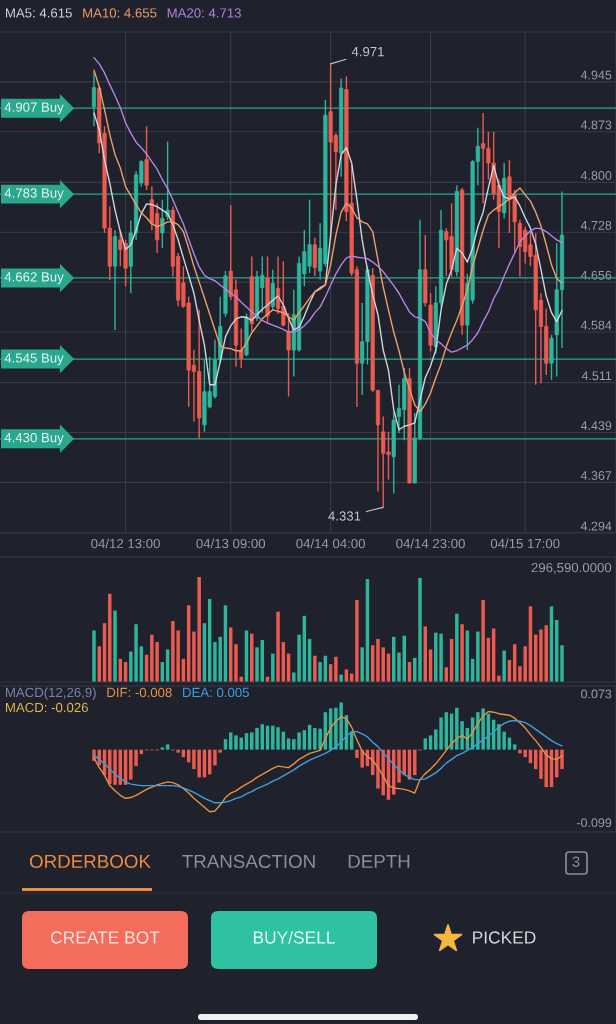  Describe the element at coordinates (139, 692) in the screenshot. I see `text: DIF: -0.008` at that location.